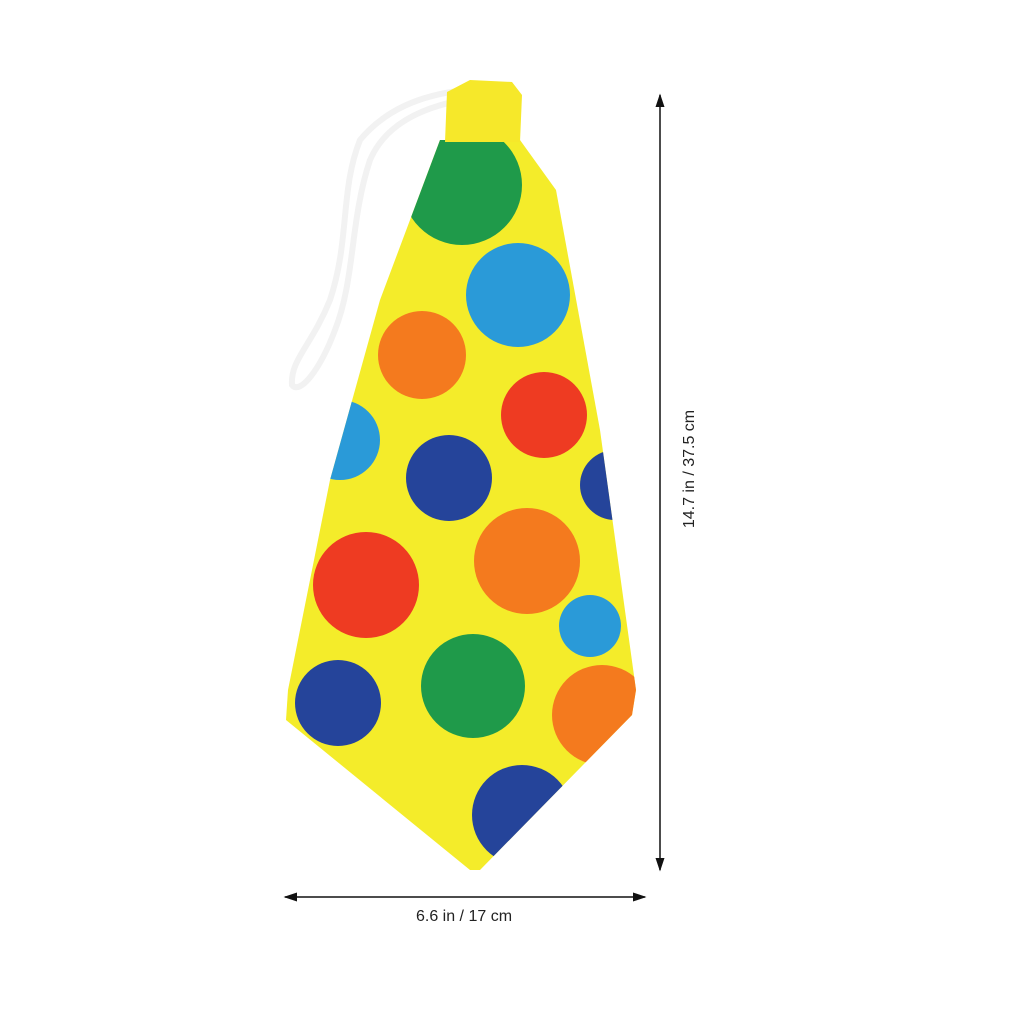  What do you see at coordinates (464, 916) in the screenshot?
I see `width-label: 6.6 in / 17 cm` at bounding box center [464, 916].